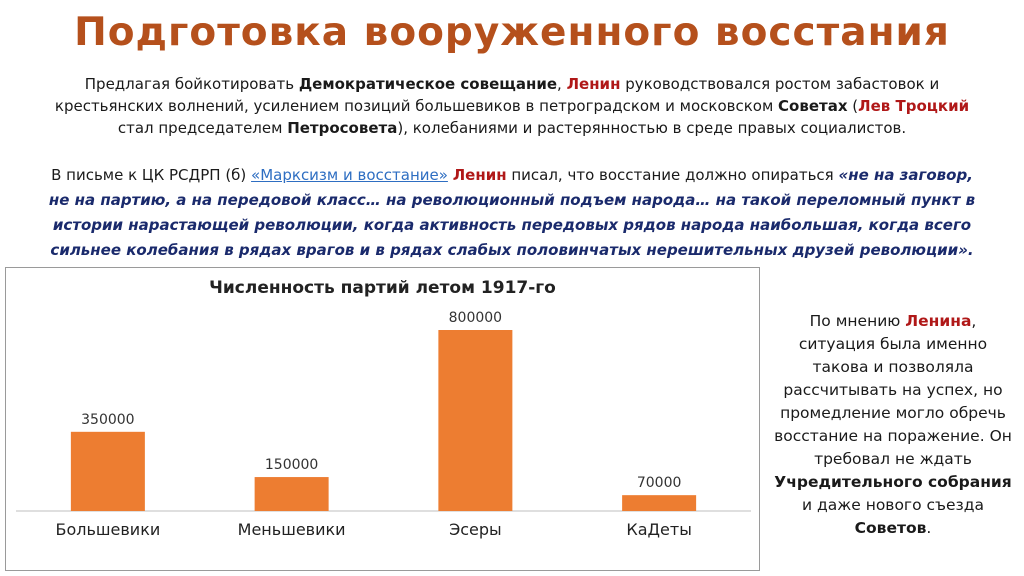 The height and width of the screenshot is (576, 1024). Describe the element at coordinates (893, 436) in the screenshot. I see `text: восстание на поражение. Он` at that location.